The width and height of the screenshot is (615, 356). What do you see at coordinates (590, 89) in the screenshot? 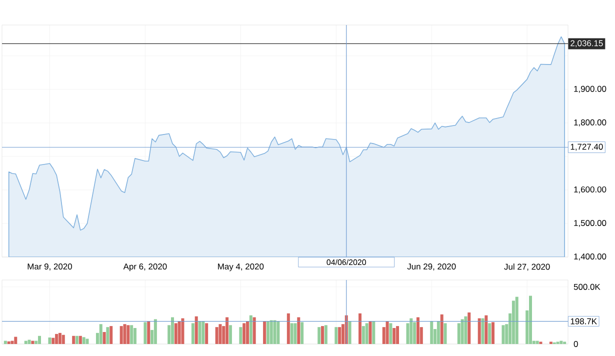
I see `y-tick-label: 1,900.00` at bounding box center [590, 89].